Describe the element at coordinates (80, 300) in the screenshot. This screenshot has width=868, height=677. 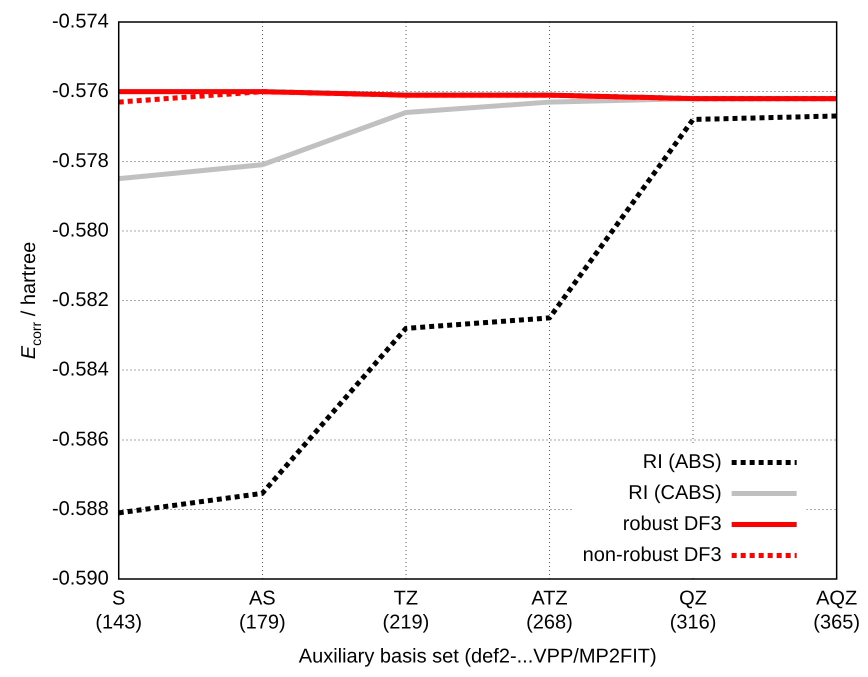
I see `y-tick-label: -0.582` at that location.